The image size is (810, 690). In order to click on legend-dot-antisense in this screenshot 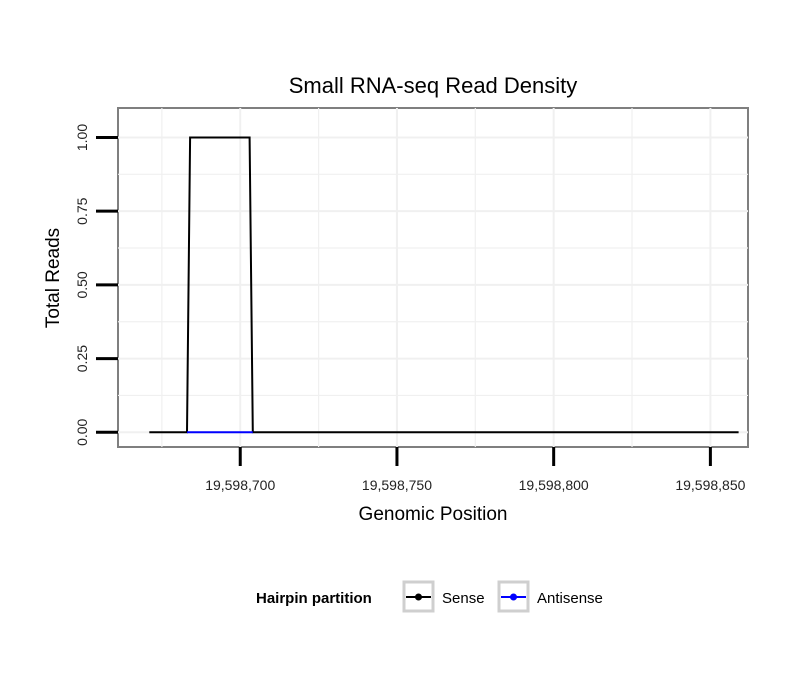, I will do `click(513, 597)`.